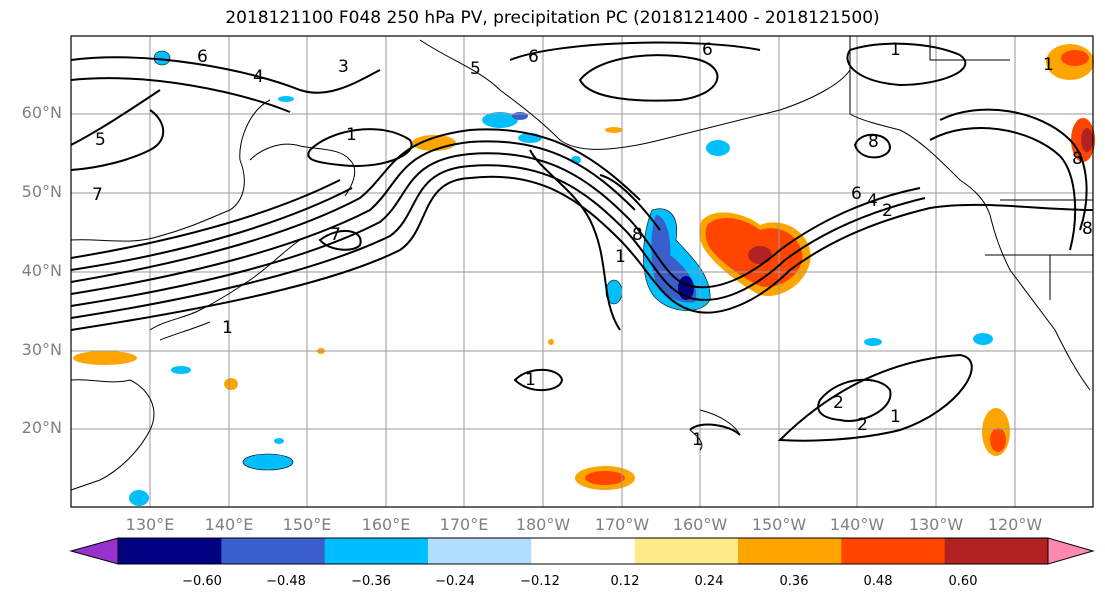 Image resolution: width=1105 pixels, height=601 pixels. Describe the element at coordinates (963, 581) in the screenshot. I see `colorbar-tick: 0.60` at that location.